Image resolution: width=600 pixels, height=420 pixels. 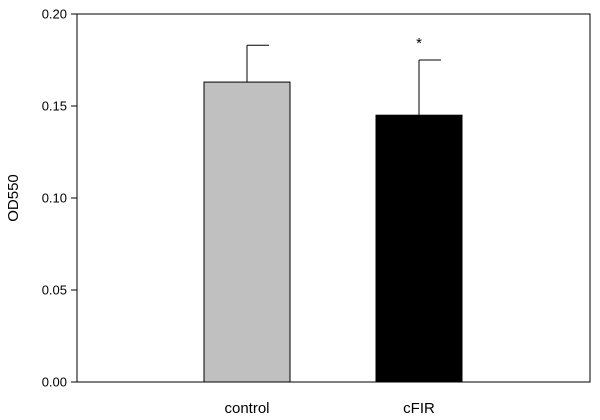 I want to click on y-tick-label: 0.00, so click(x=54, y=382).